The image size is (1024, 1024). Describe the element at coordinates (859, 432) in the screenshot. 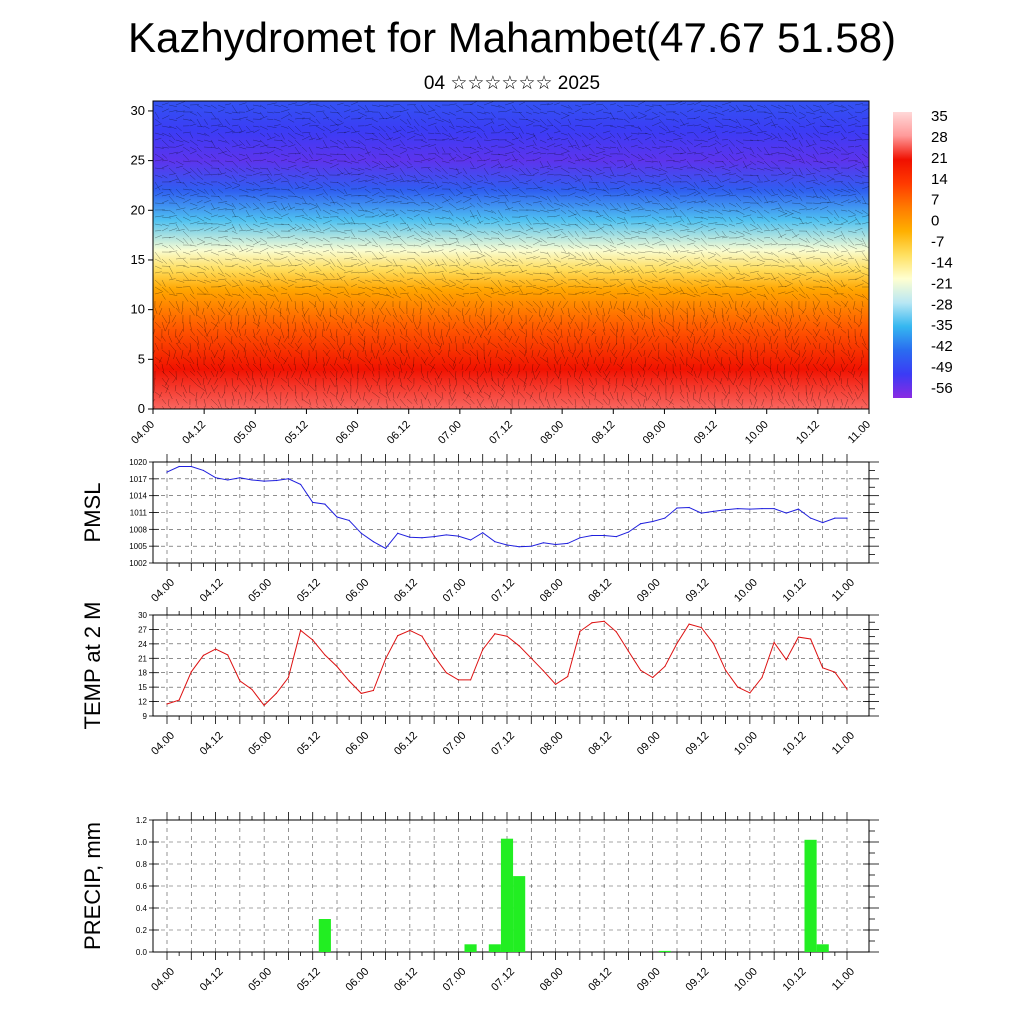

I see `heatmap-x-tick-label: 11.00` at that location.